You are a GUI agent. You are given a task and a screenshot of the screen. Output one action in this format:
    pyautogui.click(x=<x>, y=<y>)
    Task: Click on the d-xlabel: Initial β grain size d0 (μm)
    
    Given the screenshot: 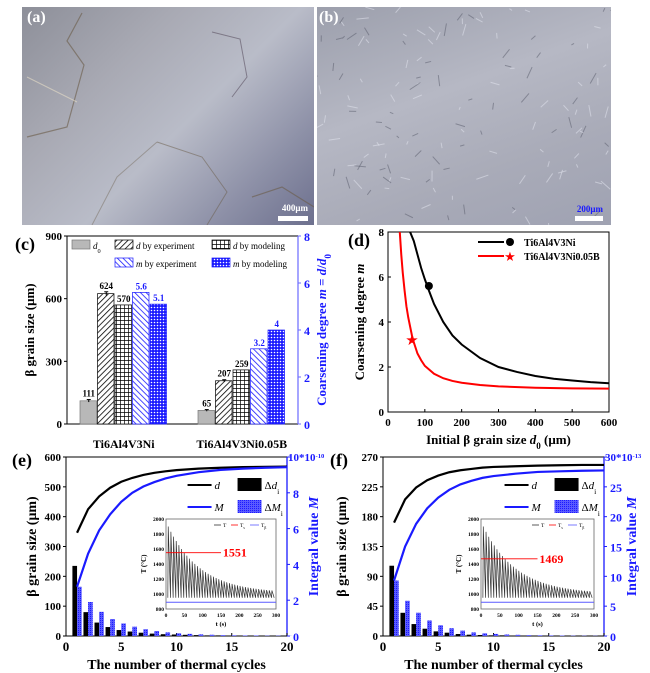 What is the action you would take?
    pyautogui.click(x=498, y=441)
    